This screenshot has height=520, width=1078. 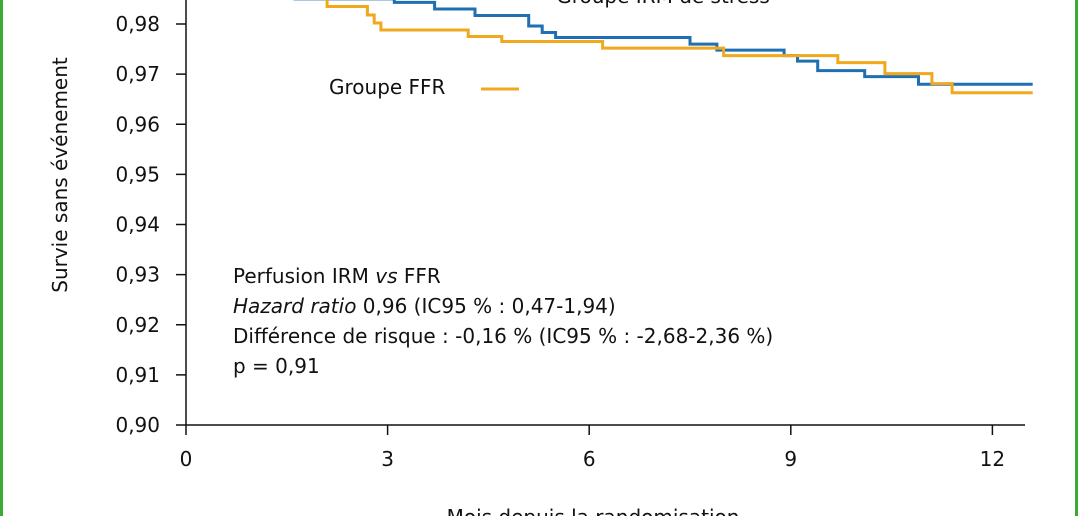 What do you see at coordinates (593, 510) in the screenshot?
I see `x-axis-label: Mois depuis la randomisation` at bounding box center [593, 510].